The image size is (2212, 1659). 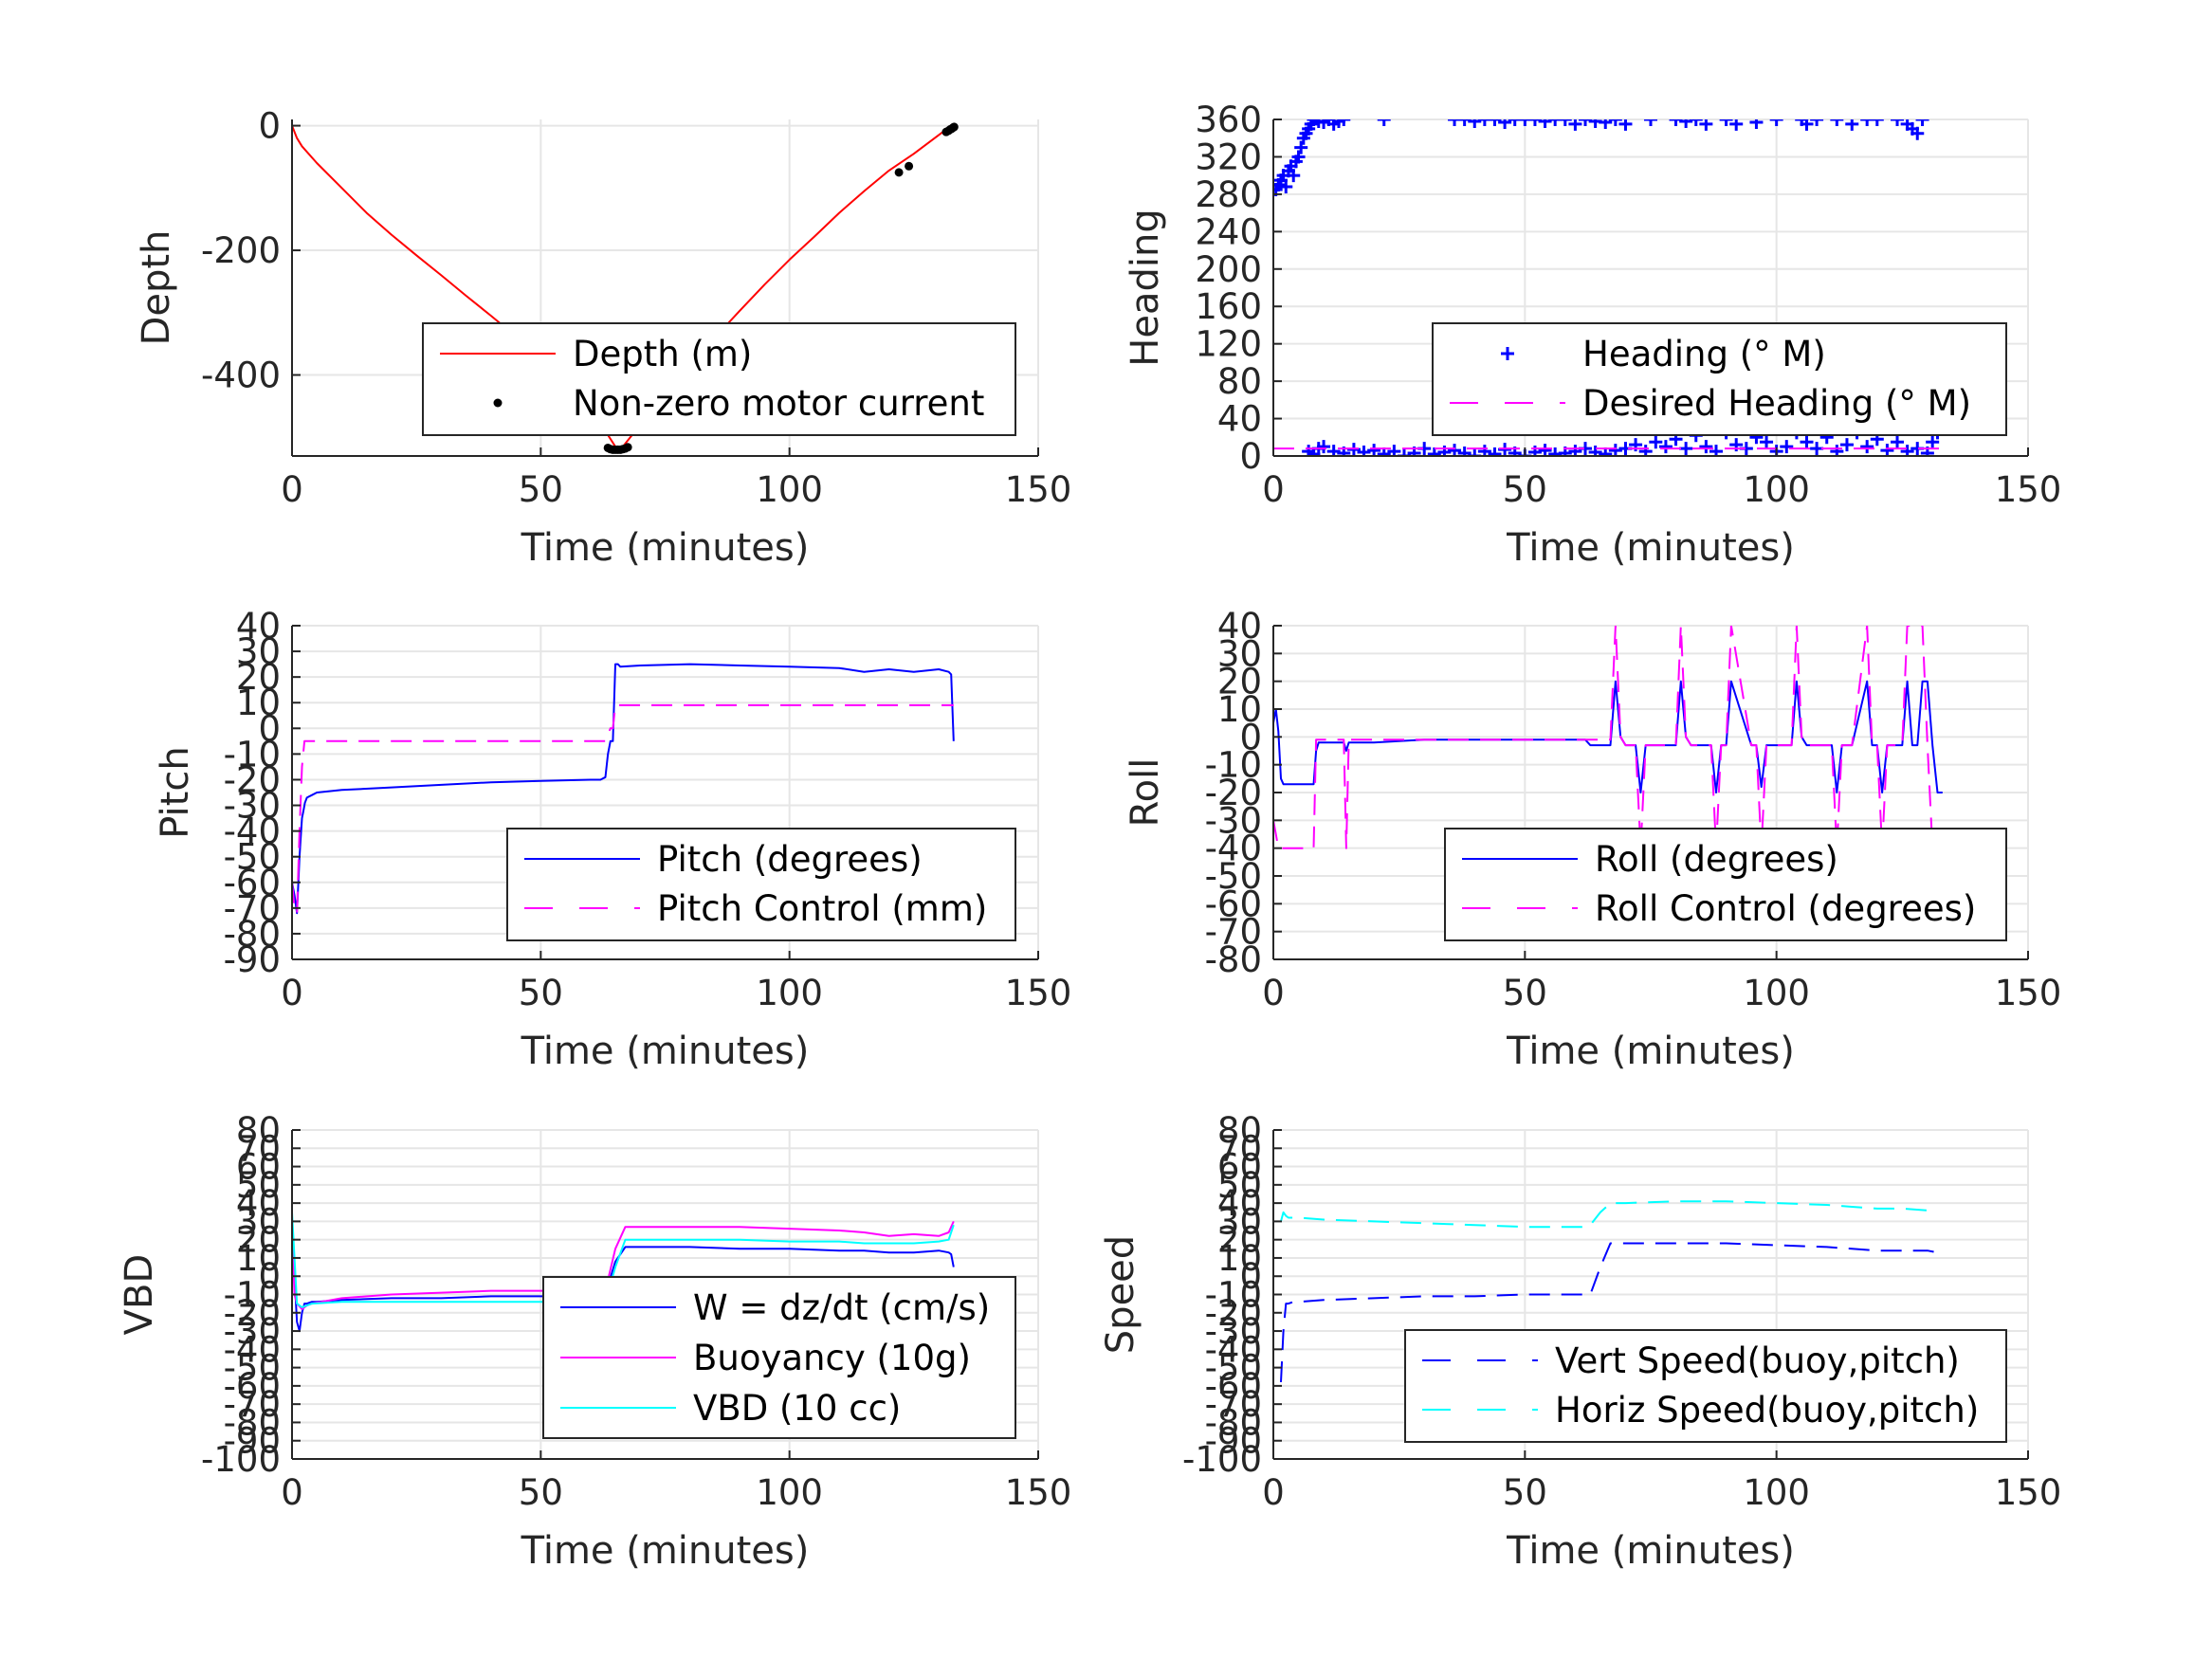 What do you see at coordinates (797, 1408) in the screenshot?
I see `legend-label: VBD (10 cc)` at bounding box center [797, 1408].